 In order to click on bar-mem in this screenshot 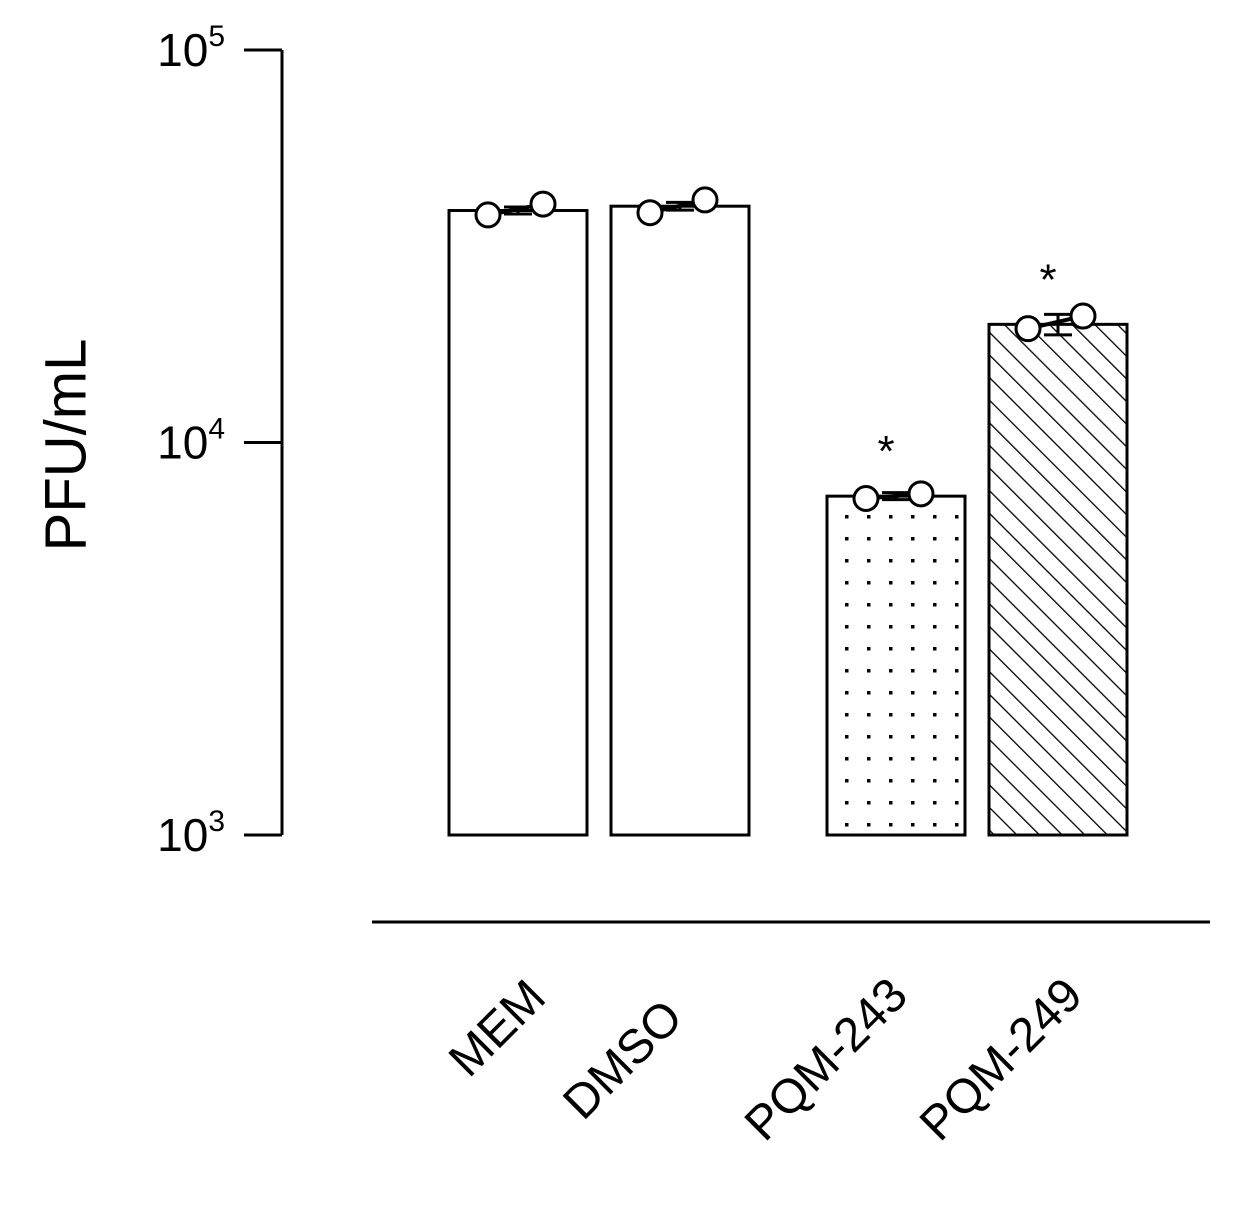, I will do `click(518, 523)`.